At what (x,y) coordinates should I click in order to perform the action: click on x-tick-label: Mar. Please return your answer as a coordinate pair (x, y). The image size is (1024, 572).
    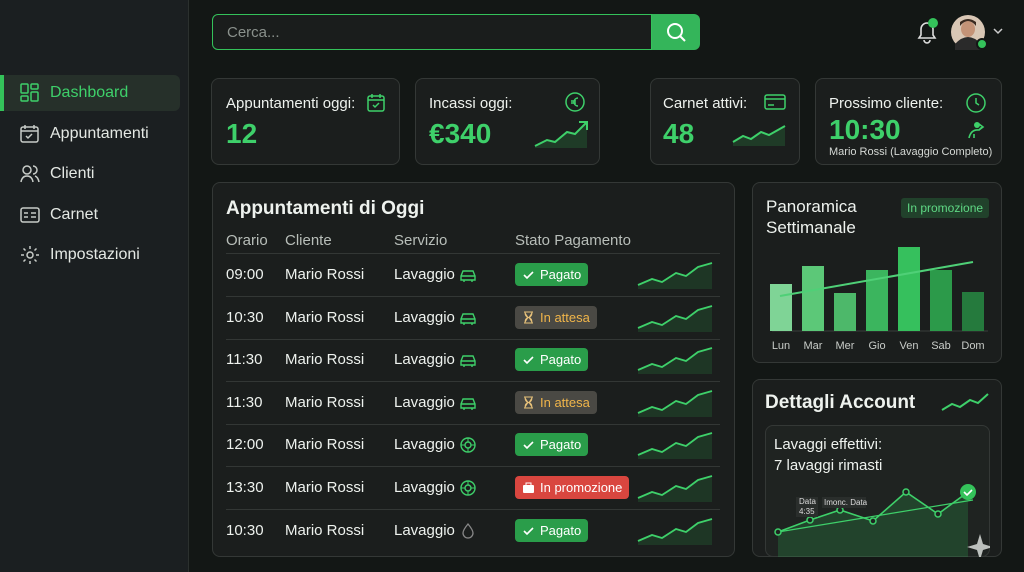
    Looking at the image, I should click on (813, 346).